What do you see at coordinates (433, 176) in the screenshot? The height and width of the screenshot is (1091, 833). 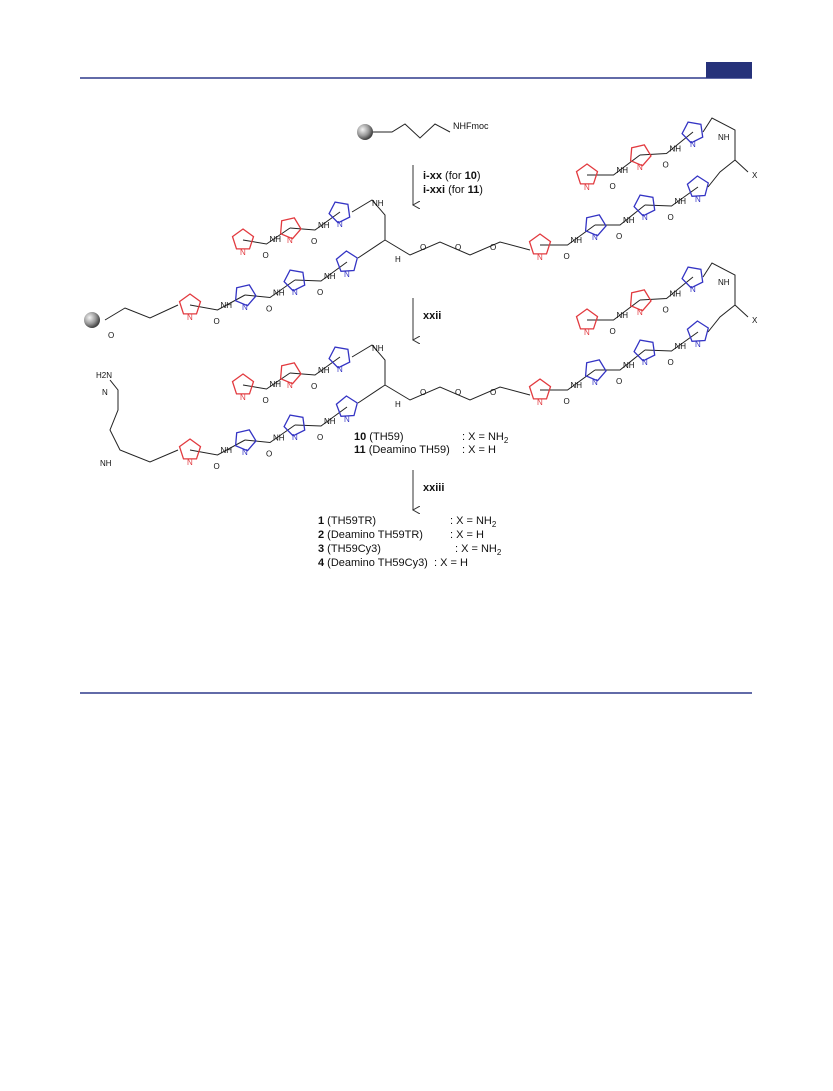 I see `label-part: i-xx` at bounding box center [433, 176].